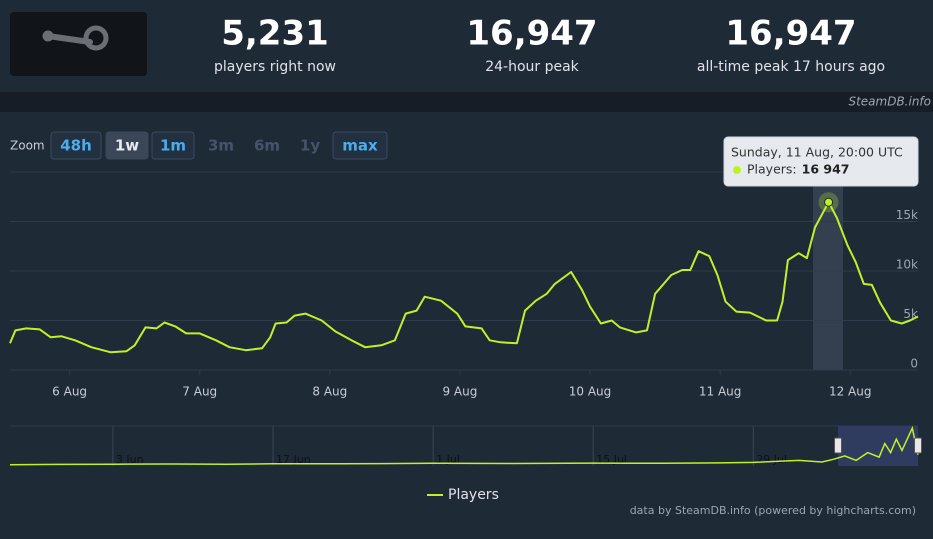 The image size is (933, 539). I want to click on x-tick-label: 8 Aug, so click(329, 392).